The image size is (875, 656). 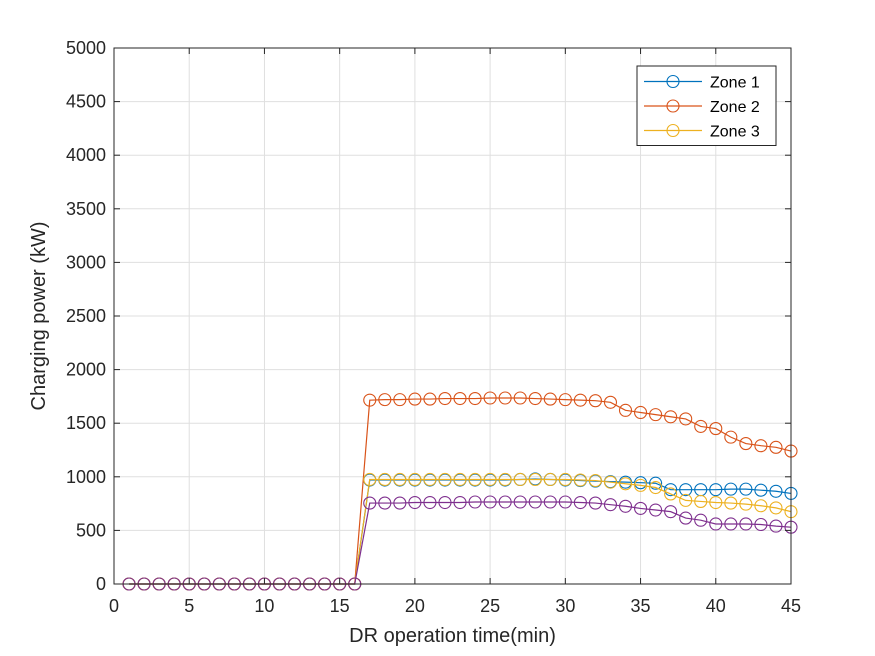 I want to click on x-tick-label: 20, so click(x=415, y=606).